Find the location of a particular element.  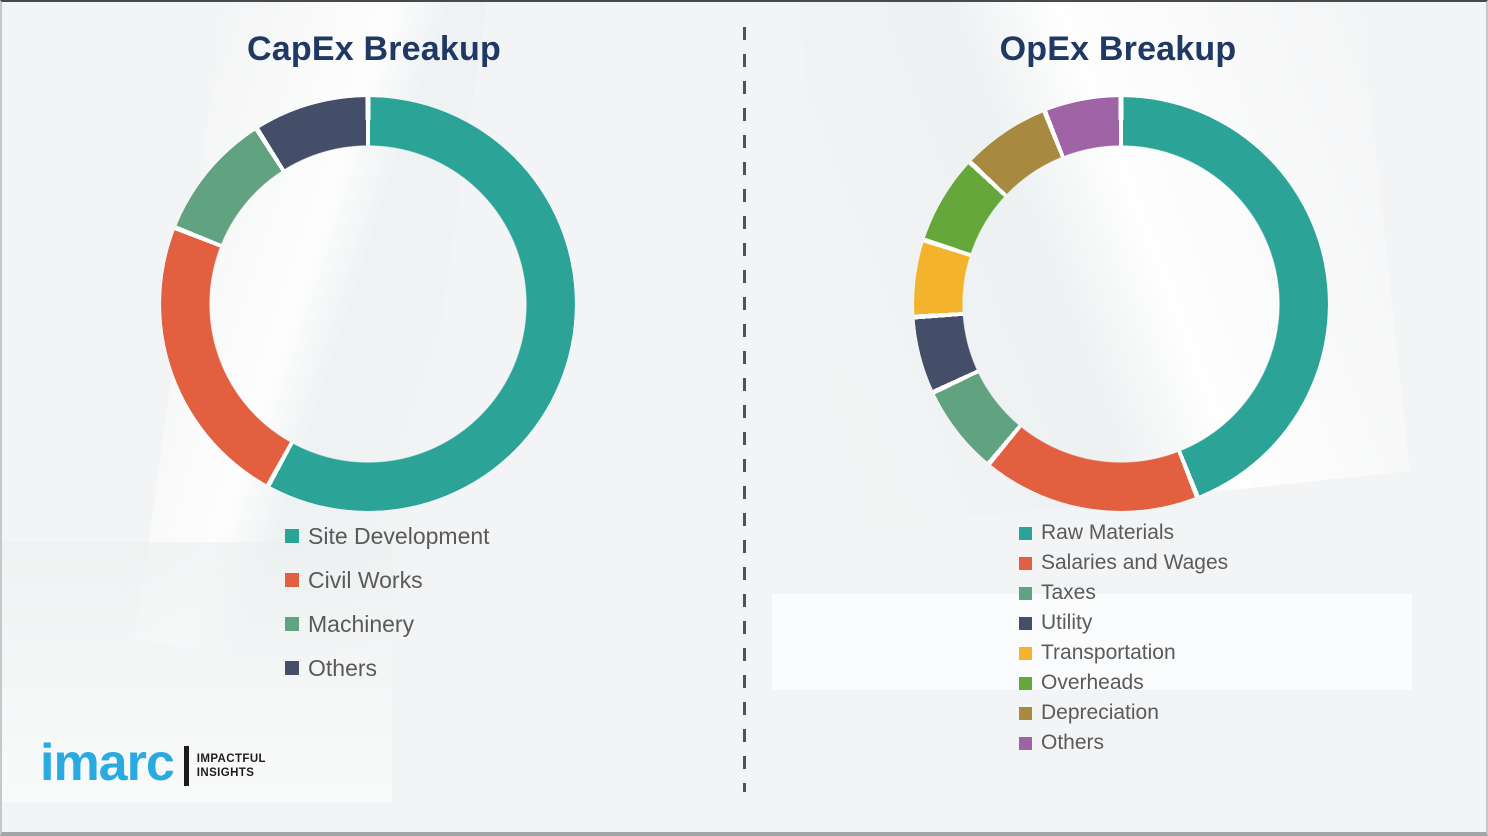

legend-item-machinery: Machinery is located at coordinates (387, 624).